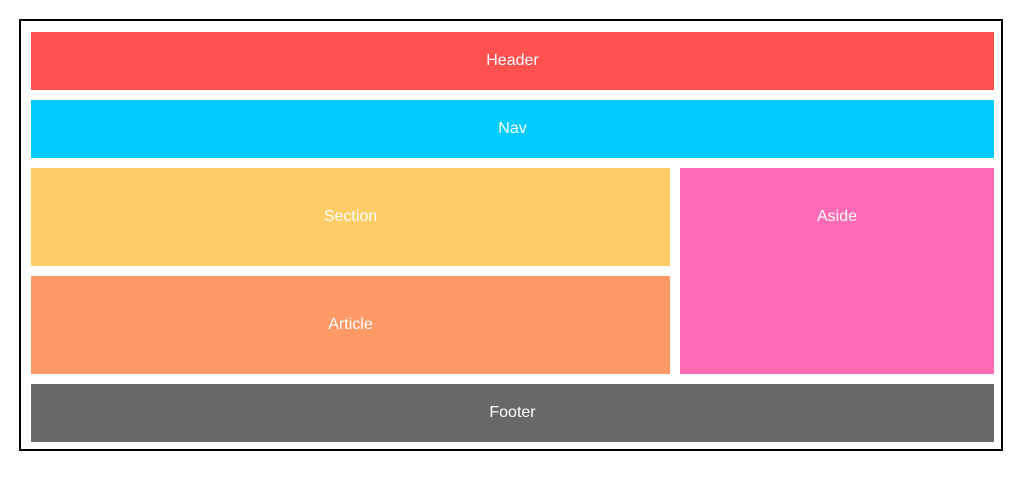 This screenshot has height=481, width=1023. I want to click on nav-label: Nav, so click(512, 128).